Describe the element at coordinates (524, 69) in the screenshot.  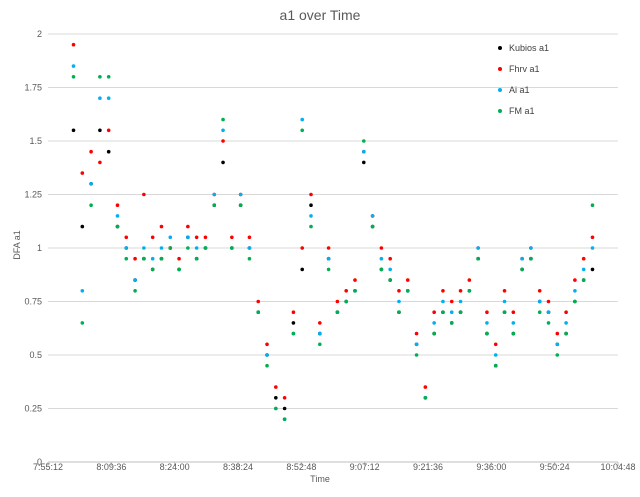
I see `legend-label-fhrv-a1: Fhrv a1` at that location.